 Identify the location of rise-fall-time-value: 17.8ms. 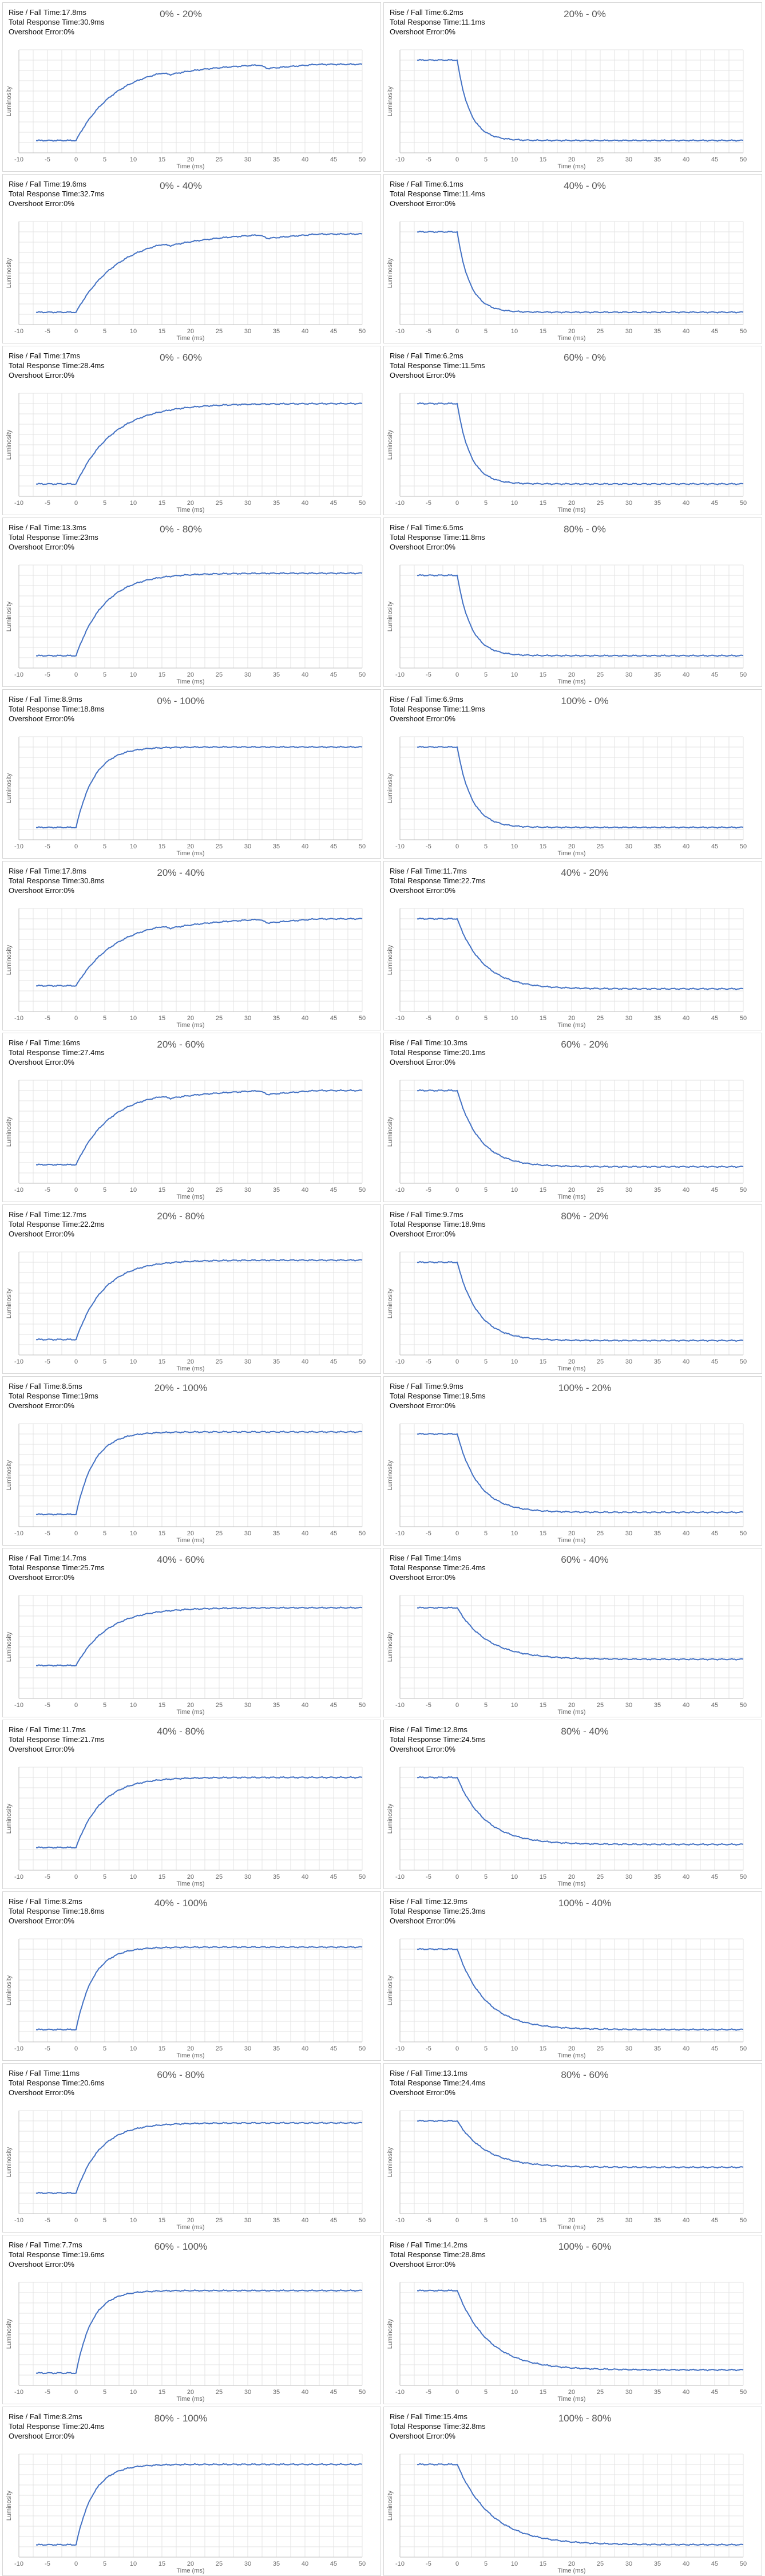
(74, 871).